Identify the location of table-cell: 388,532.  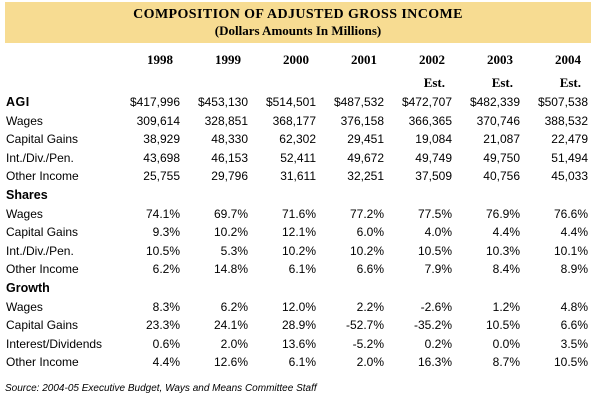
(566, 120).